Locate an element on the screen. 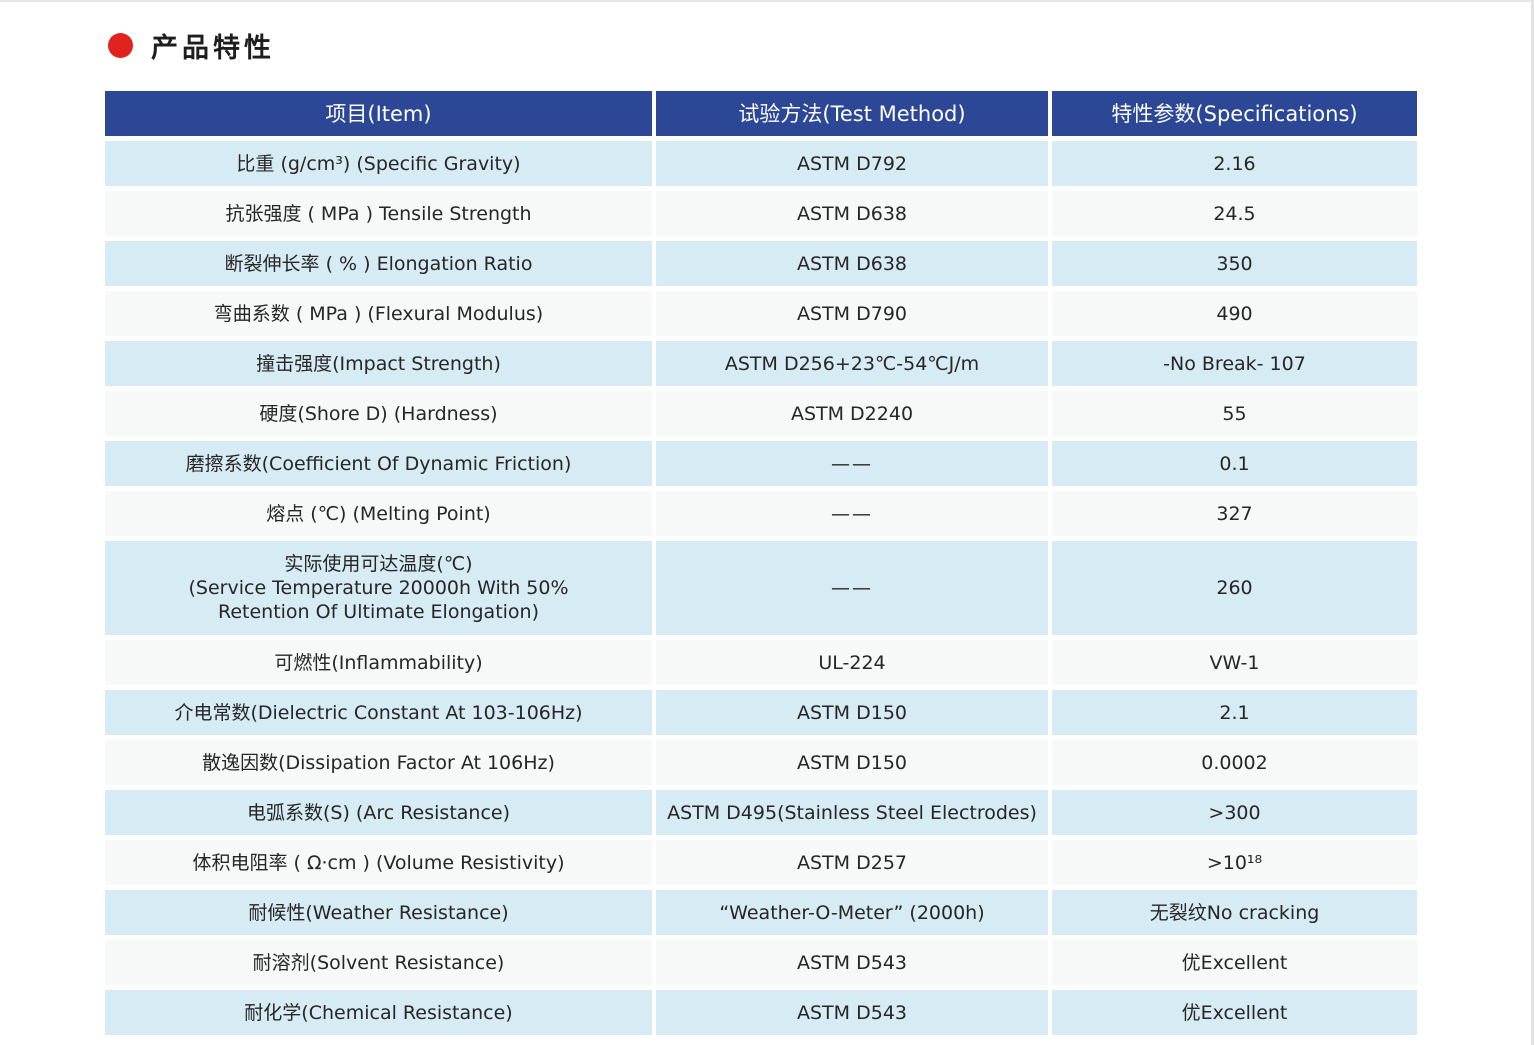 The width and height of the screenshot is (1534, 1045). row-weather-resistance-spec: 无裂纹No cracking is located at coordinates (1234, 912).